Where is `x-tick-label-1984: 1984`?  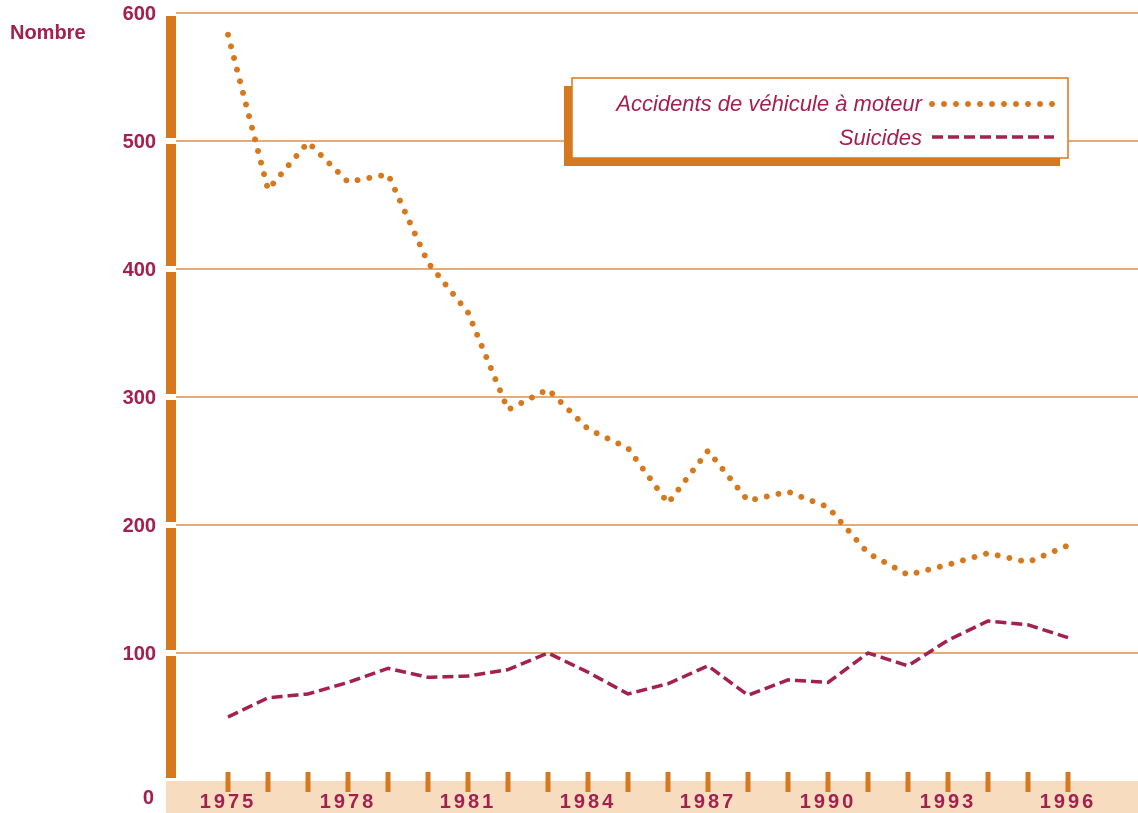
x-tick-label-1984: 1984 is located at coordinates (588, 802).